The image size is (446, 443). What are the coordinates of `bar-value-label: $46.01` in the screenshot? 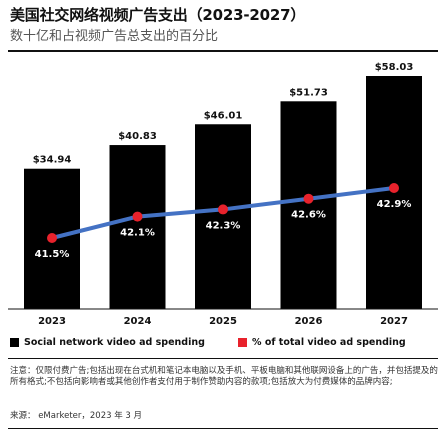 It's located at (223, 115).